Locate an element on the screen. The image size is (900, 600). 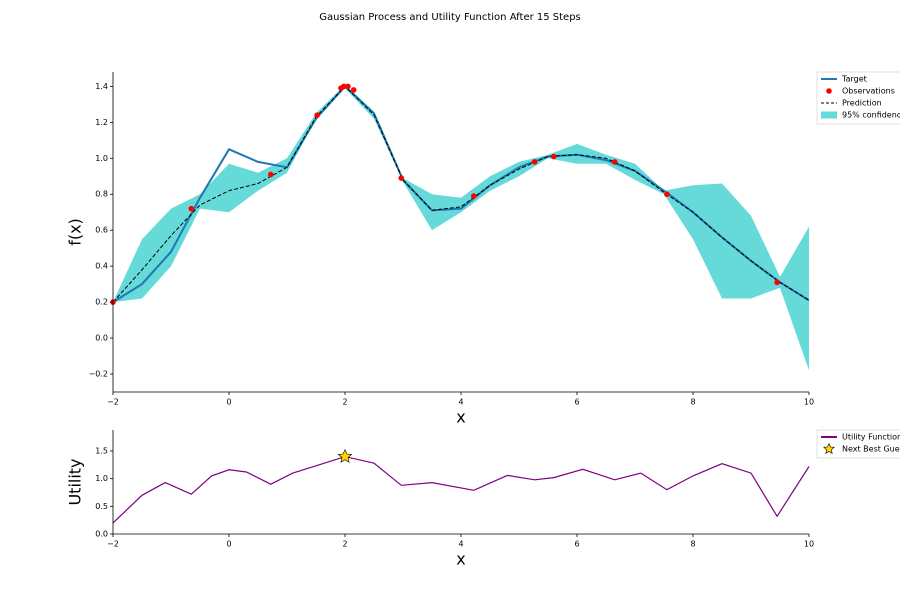
y-axis-label: Utility is located at coordinates (75, 481).